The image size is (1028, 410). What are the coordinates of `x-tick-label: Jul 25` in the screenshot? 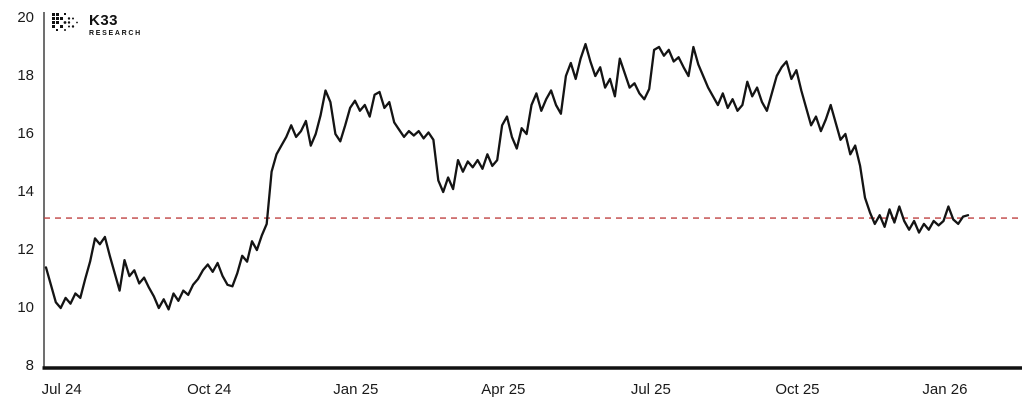 It's located at (650, 389).